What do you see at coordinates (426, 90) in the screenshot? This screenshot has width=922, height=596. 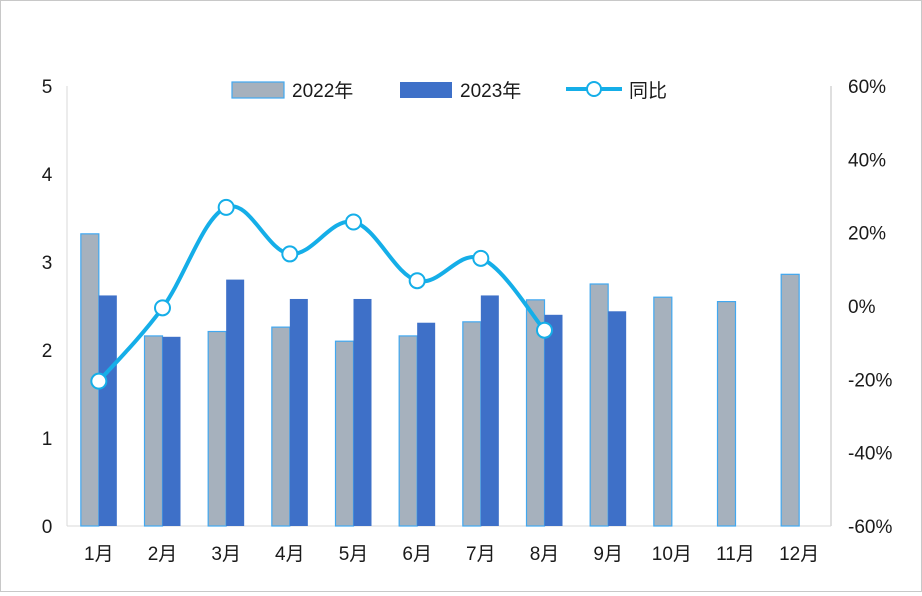 I see `legend-swatch-2023` at bounding box center [426, 90].